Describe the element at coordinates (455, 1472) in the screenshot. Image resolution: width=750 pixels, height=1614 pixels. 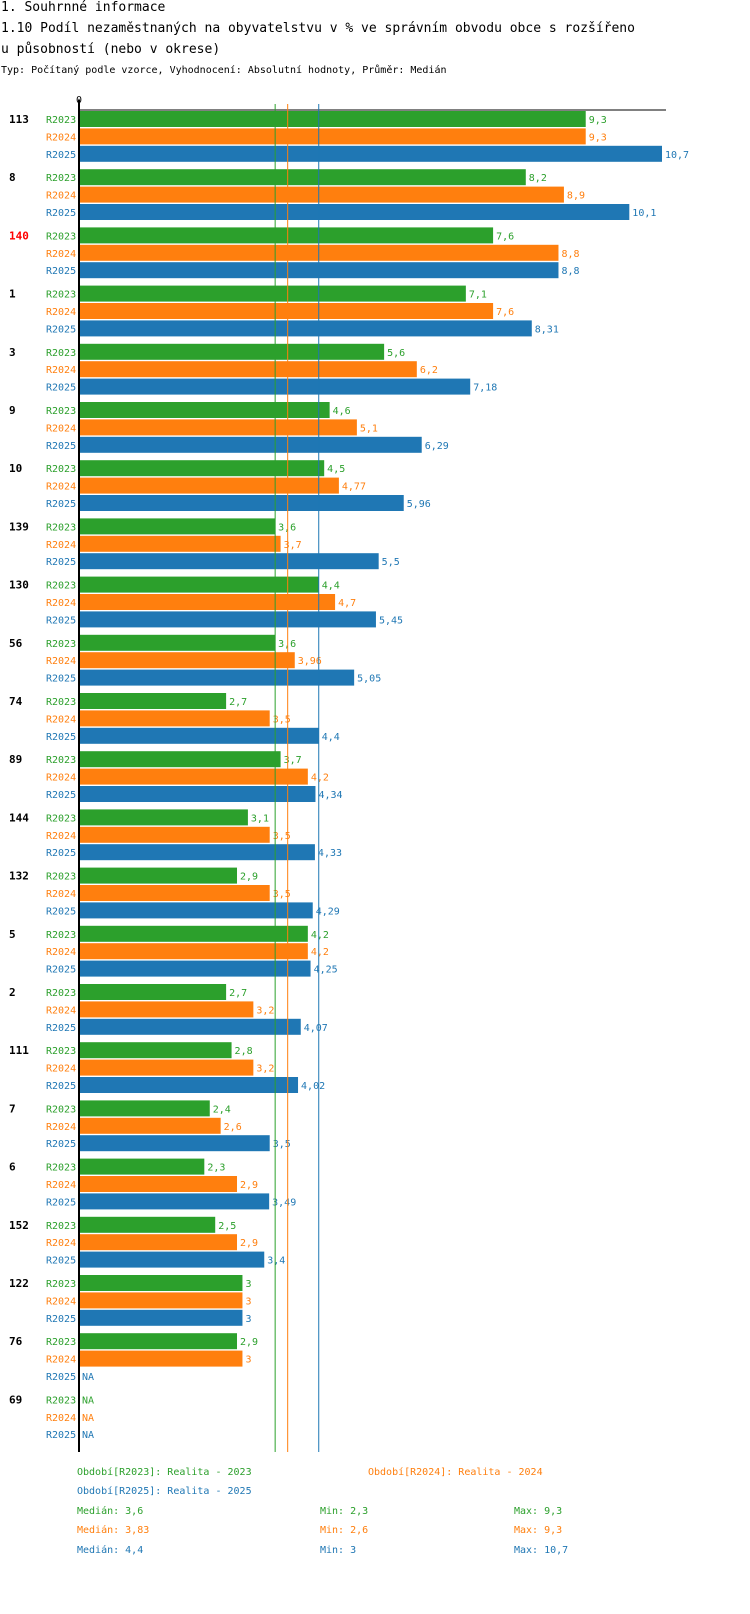
I see `legend-r2024: Období[R2024]: Realita - 2024` at that location.